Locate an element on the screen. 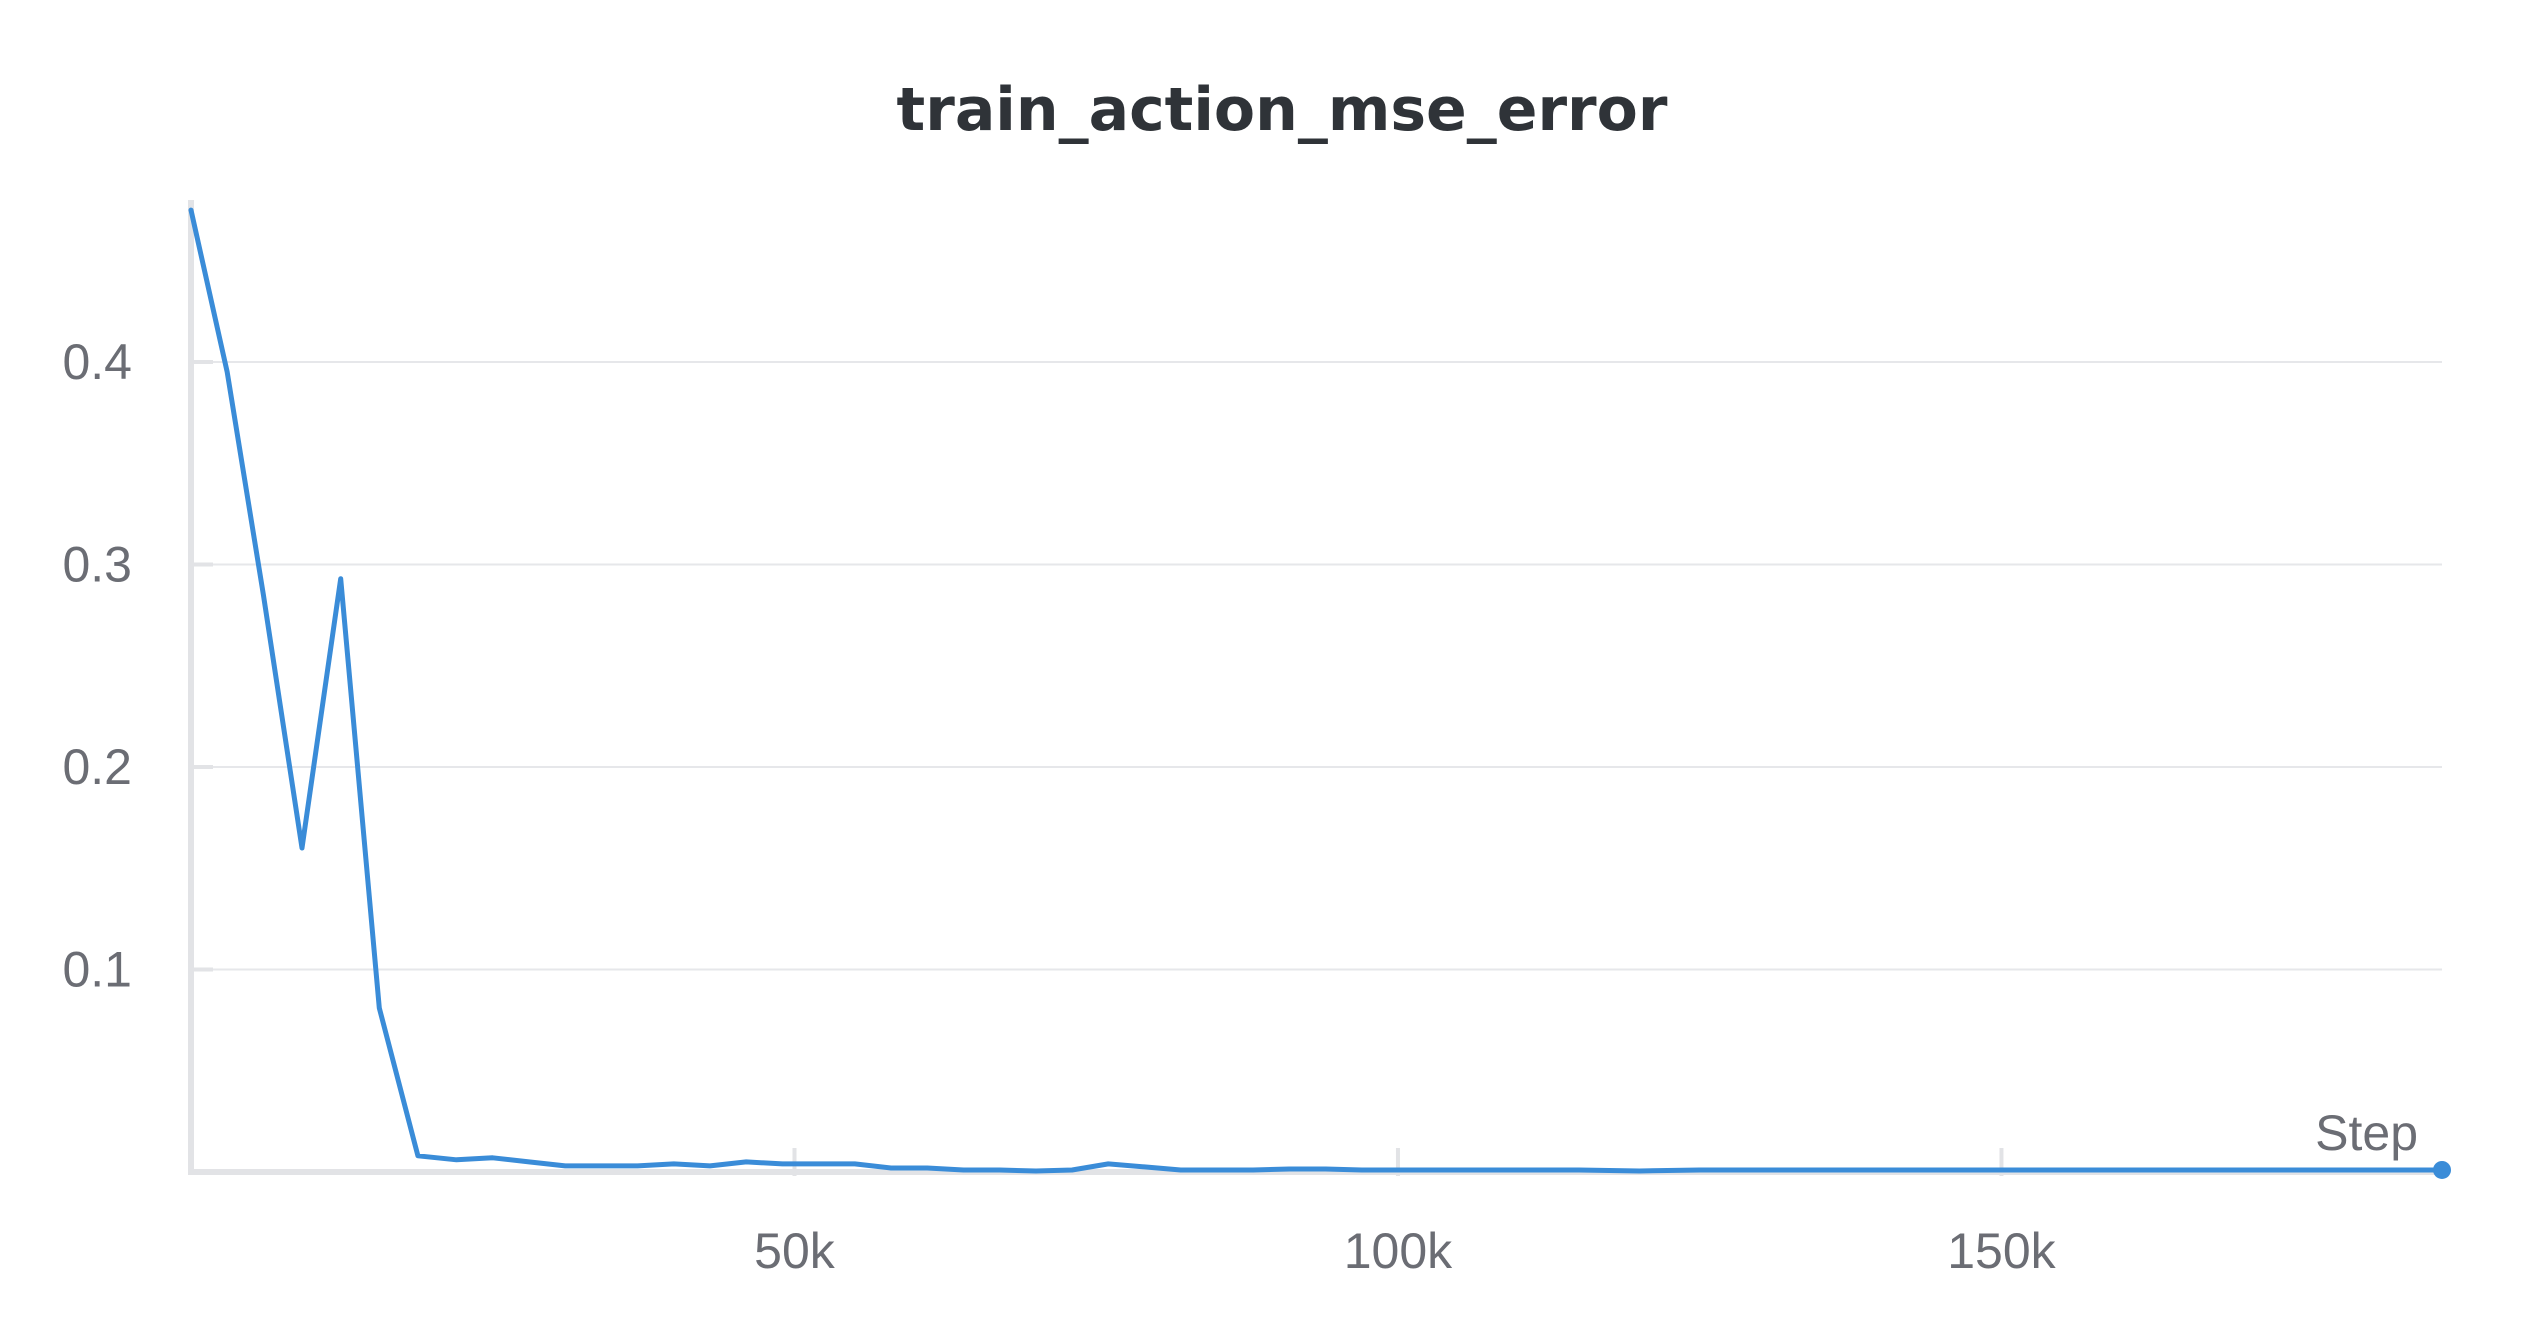 Image resolution: width=2528 pixels, height=1328 pixels. x-tick-label: 150k is located at coordinates (2001, 1251).